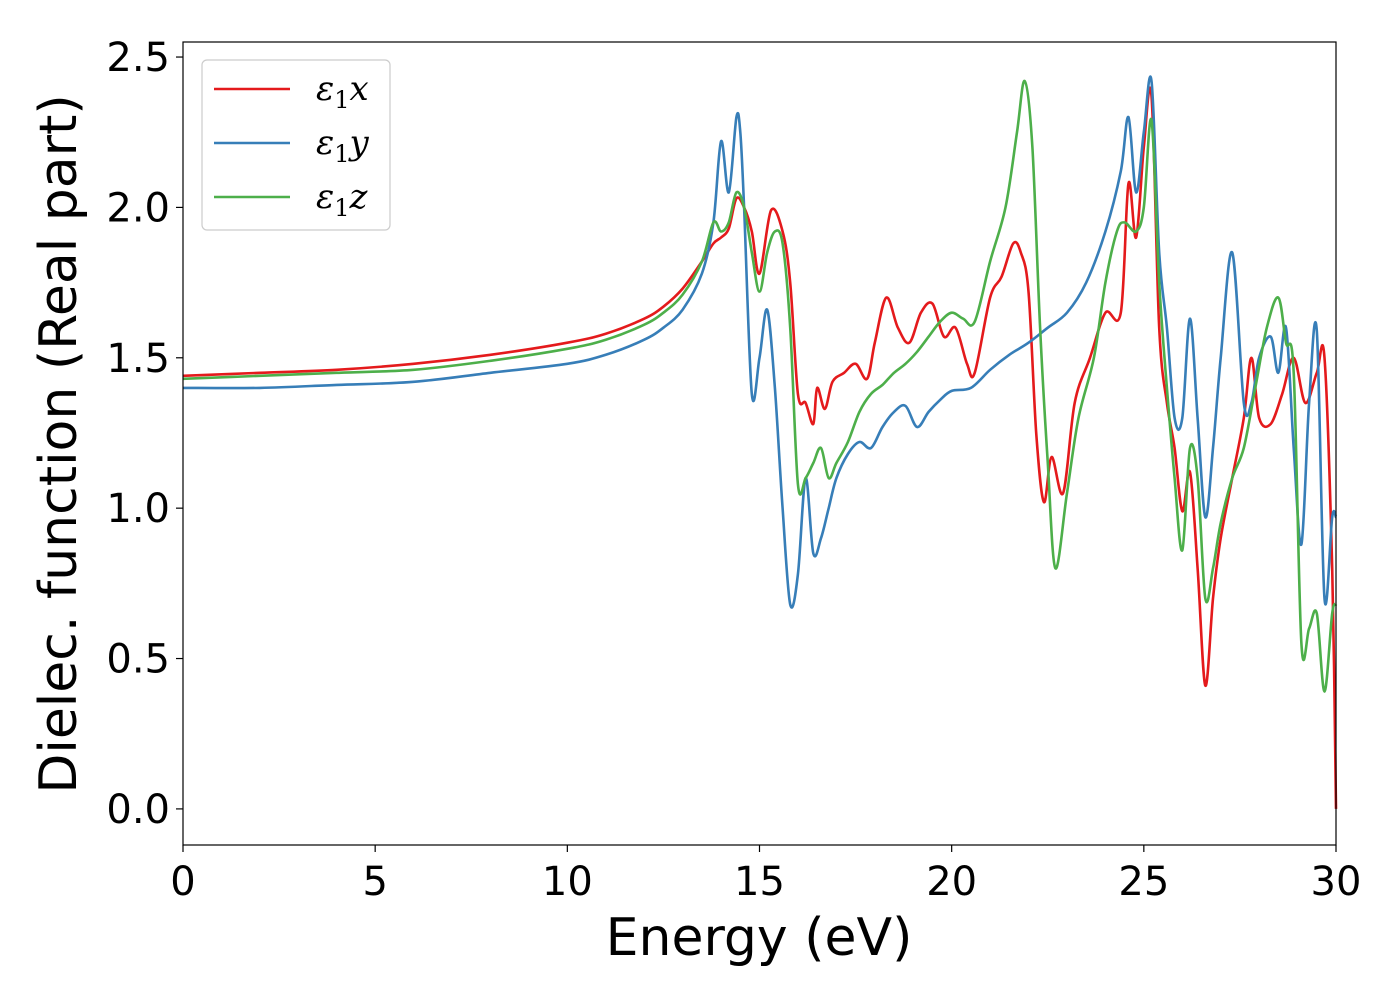 The width and height of the screenshot is (1400, 1000). I want to click on x-tick-label: 30, so click(1336, 882).